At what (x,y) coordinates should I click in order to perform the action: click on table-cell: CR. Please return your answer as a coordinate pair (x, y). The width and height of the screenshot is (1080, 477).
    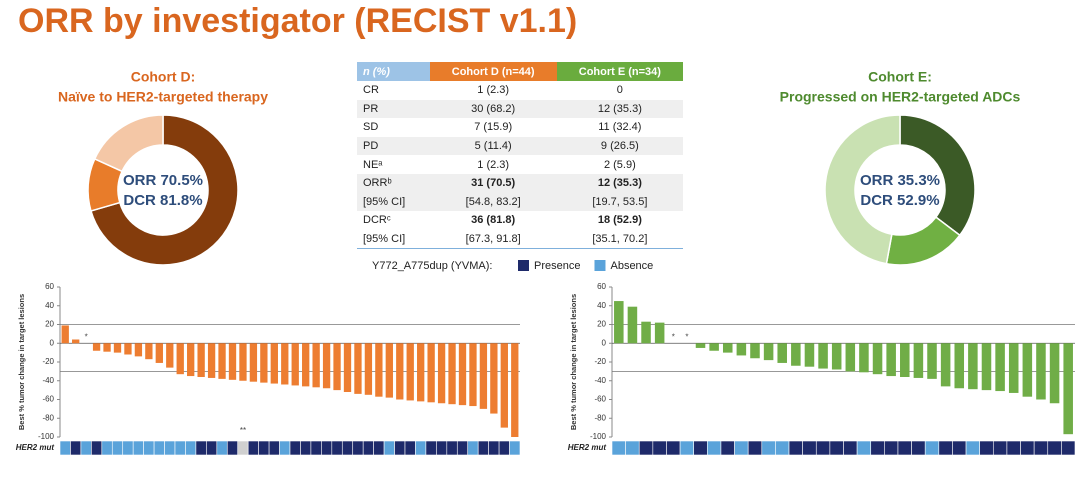
    Looking at the image, I should click on (371, 90).